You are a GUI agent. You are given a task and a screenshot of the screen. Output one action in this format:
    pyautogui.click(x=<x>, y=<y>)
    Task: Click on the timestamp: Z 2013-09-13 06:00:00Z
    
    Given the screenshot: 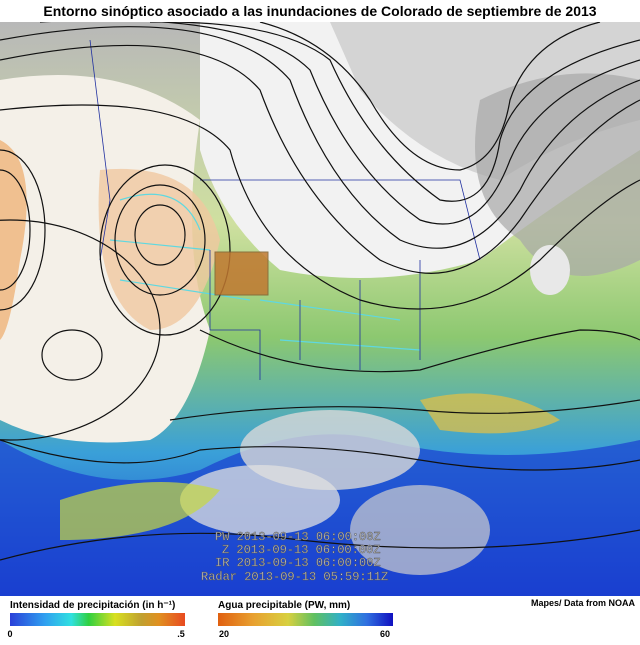 What is the action you would take?
    pyautogui.click(x=301, y=550)
    